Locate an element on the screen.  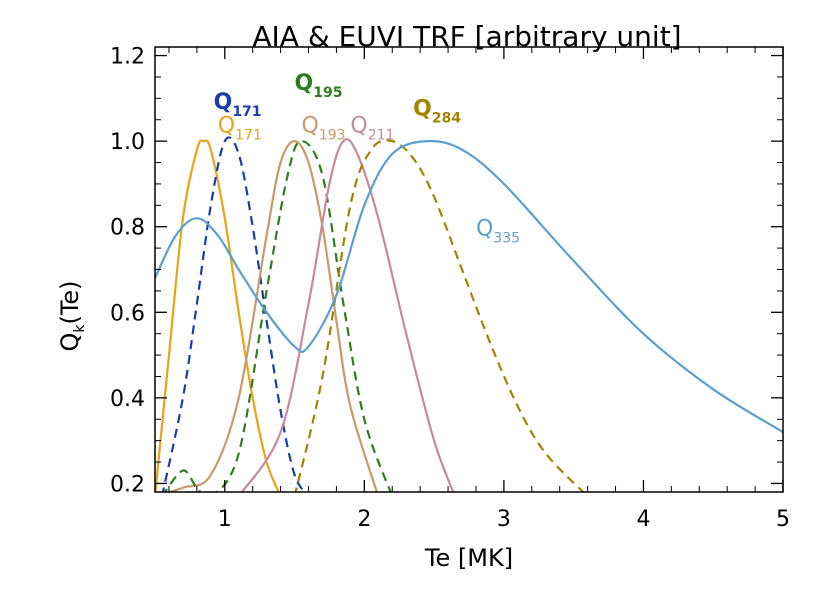
x-tick-label: 3 is located at coordinates (504, 519).